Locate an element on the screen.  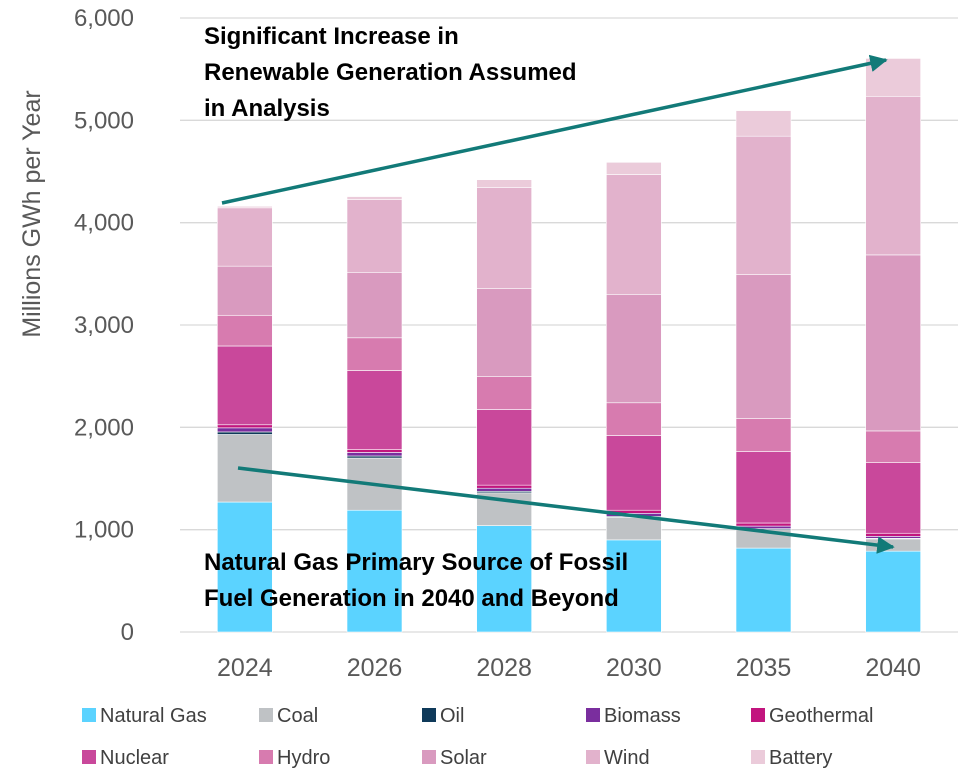
legend-swatch-oil is located at coordinates (429, 715).